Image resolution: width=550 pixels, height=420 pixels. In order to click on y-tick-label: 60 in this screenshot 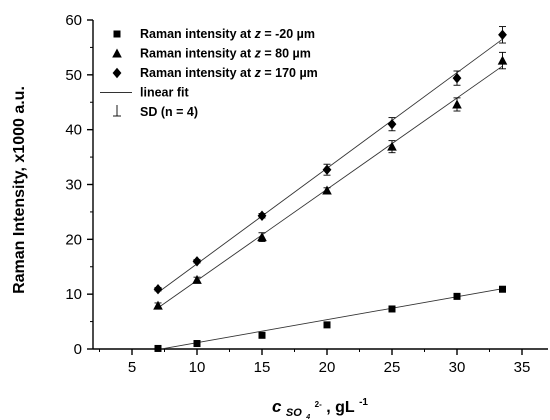, I will do `click(73, 20)`.